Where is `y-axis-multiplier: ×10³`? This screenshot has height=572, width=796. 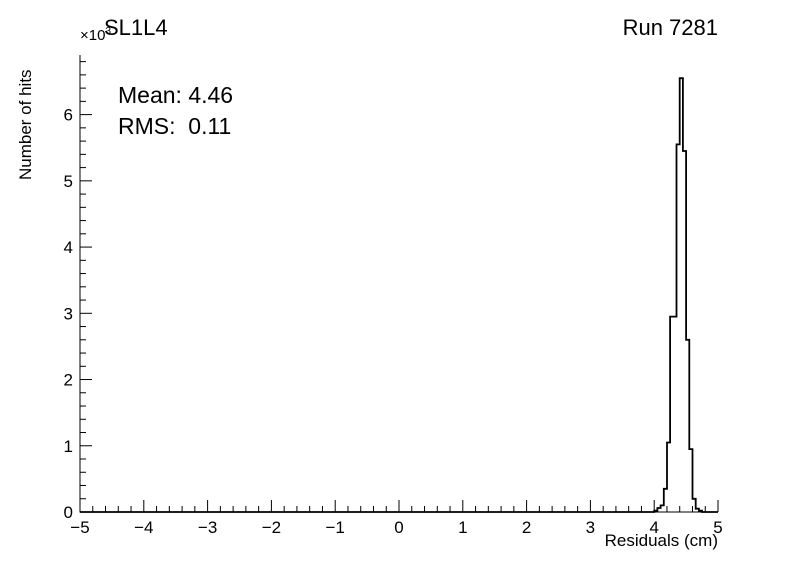 y-axis-multiplier: ×10³ is located at coordinates (95, 35).